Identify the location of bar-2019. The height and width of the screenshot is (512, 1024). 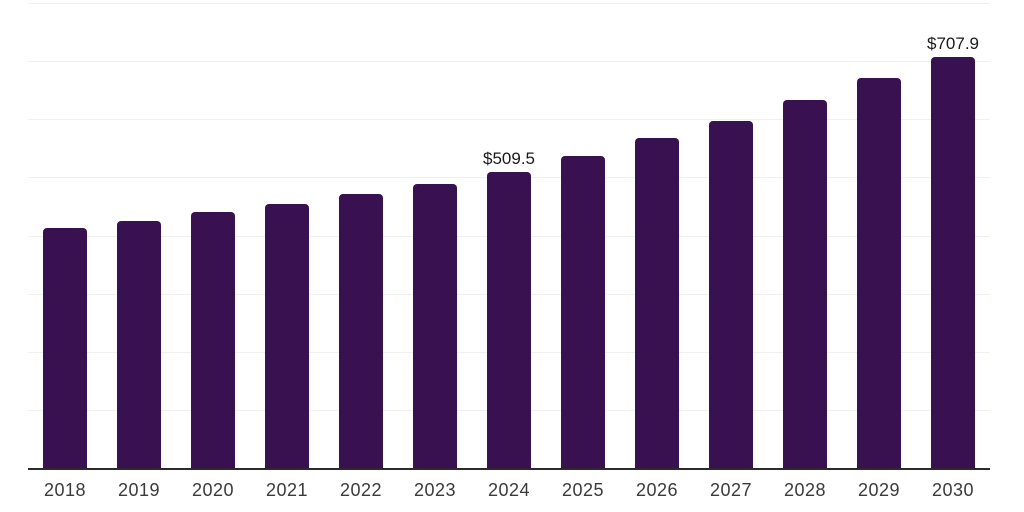
(139, 344).